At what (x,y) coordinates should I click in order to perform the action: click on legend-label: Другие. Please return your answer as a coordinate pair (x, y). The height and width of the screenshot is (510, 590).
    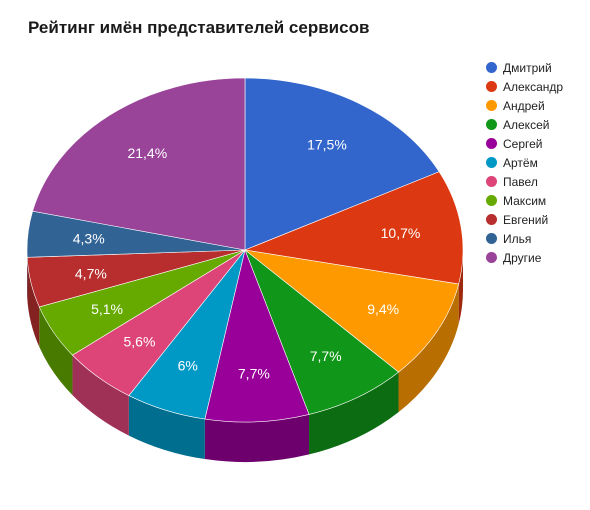
    Looking at the image, I should click on (522, 257).